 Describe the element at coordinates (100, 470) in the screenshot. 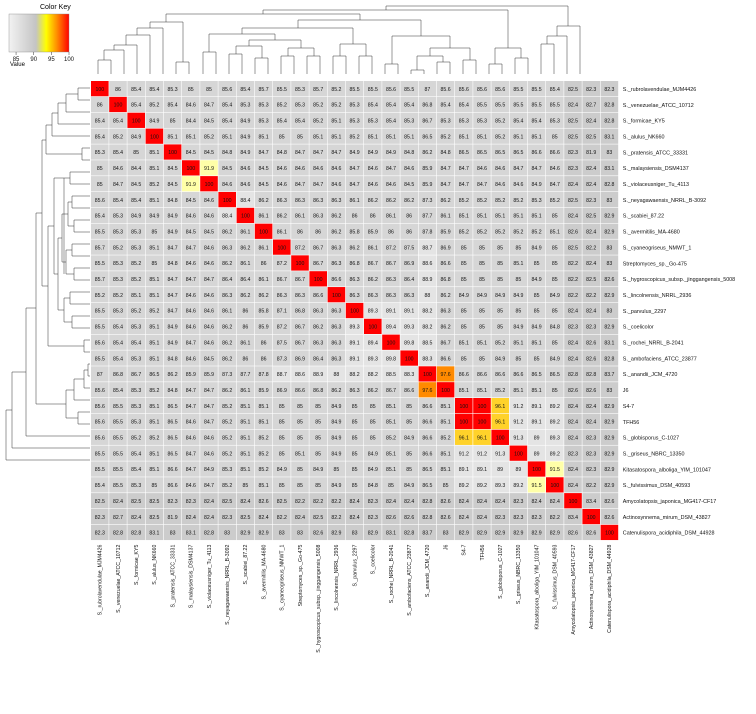

I see `cell-value: 85.5` at that location.